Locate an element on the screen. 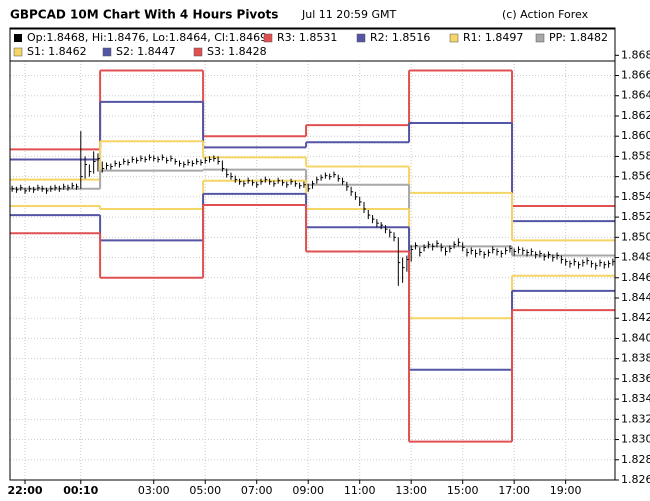  y-tick-label: 1.850 is located at coordinates (635, 236).